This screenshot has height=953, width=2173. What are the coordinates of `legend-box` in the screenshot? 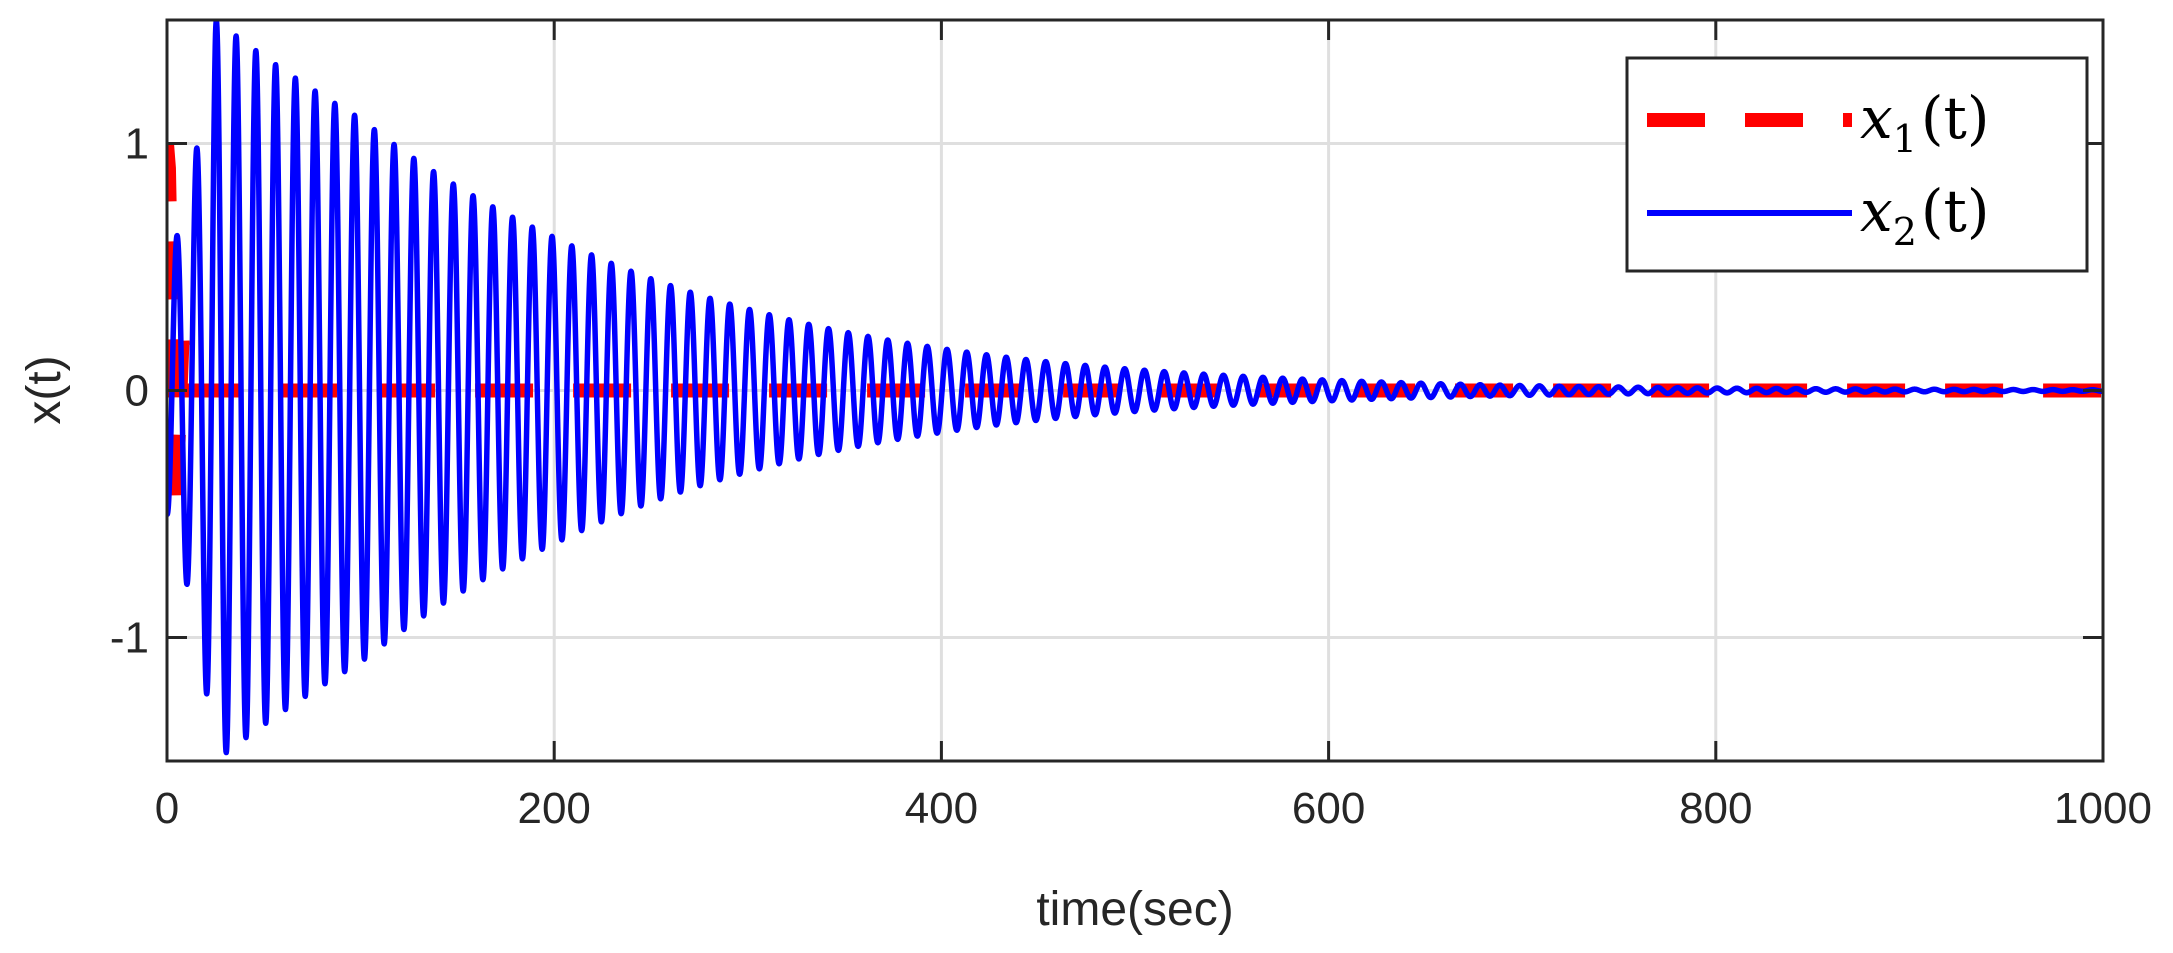 It's located at (1857, 164).